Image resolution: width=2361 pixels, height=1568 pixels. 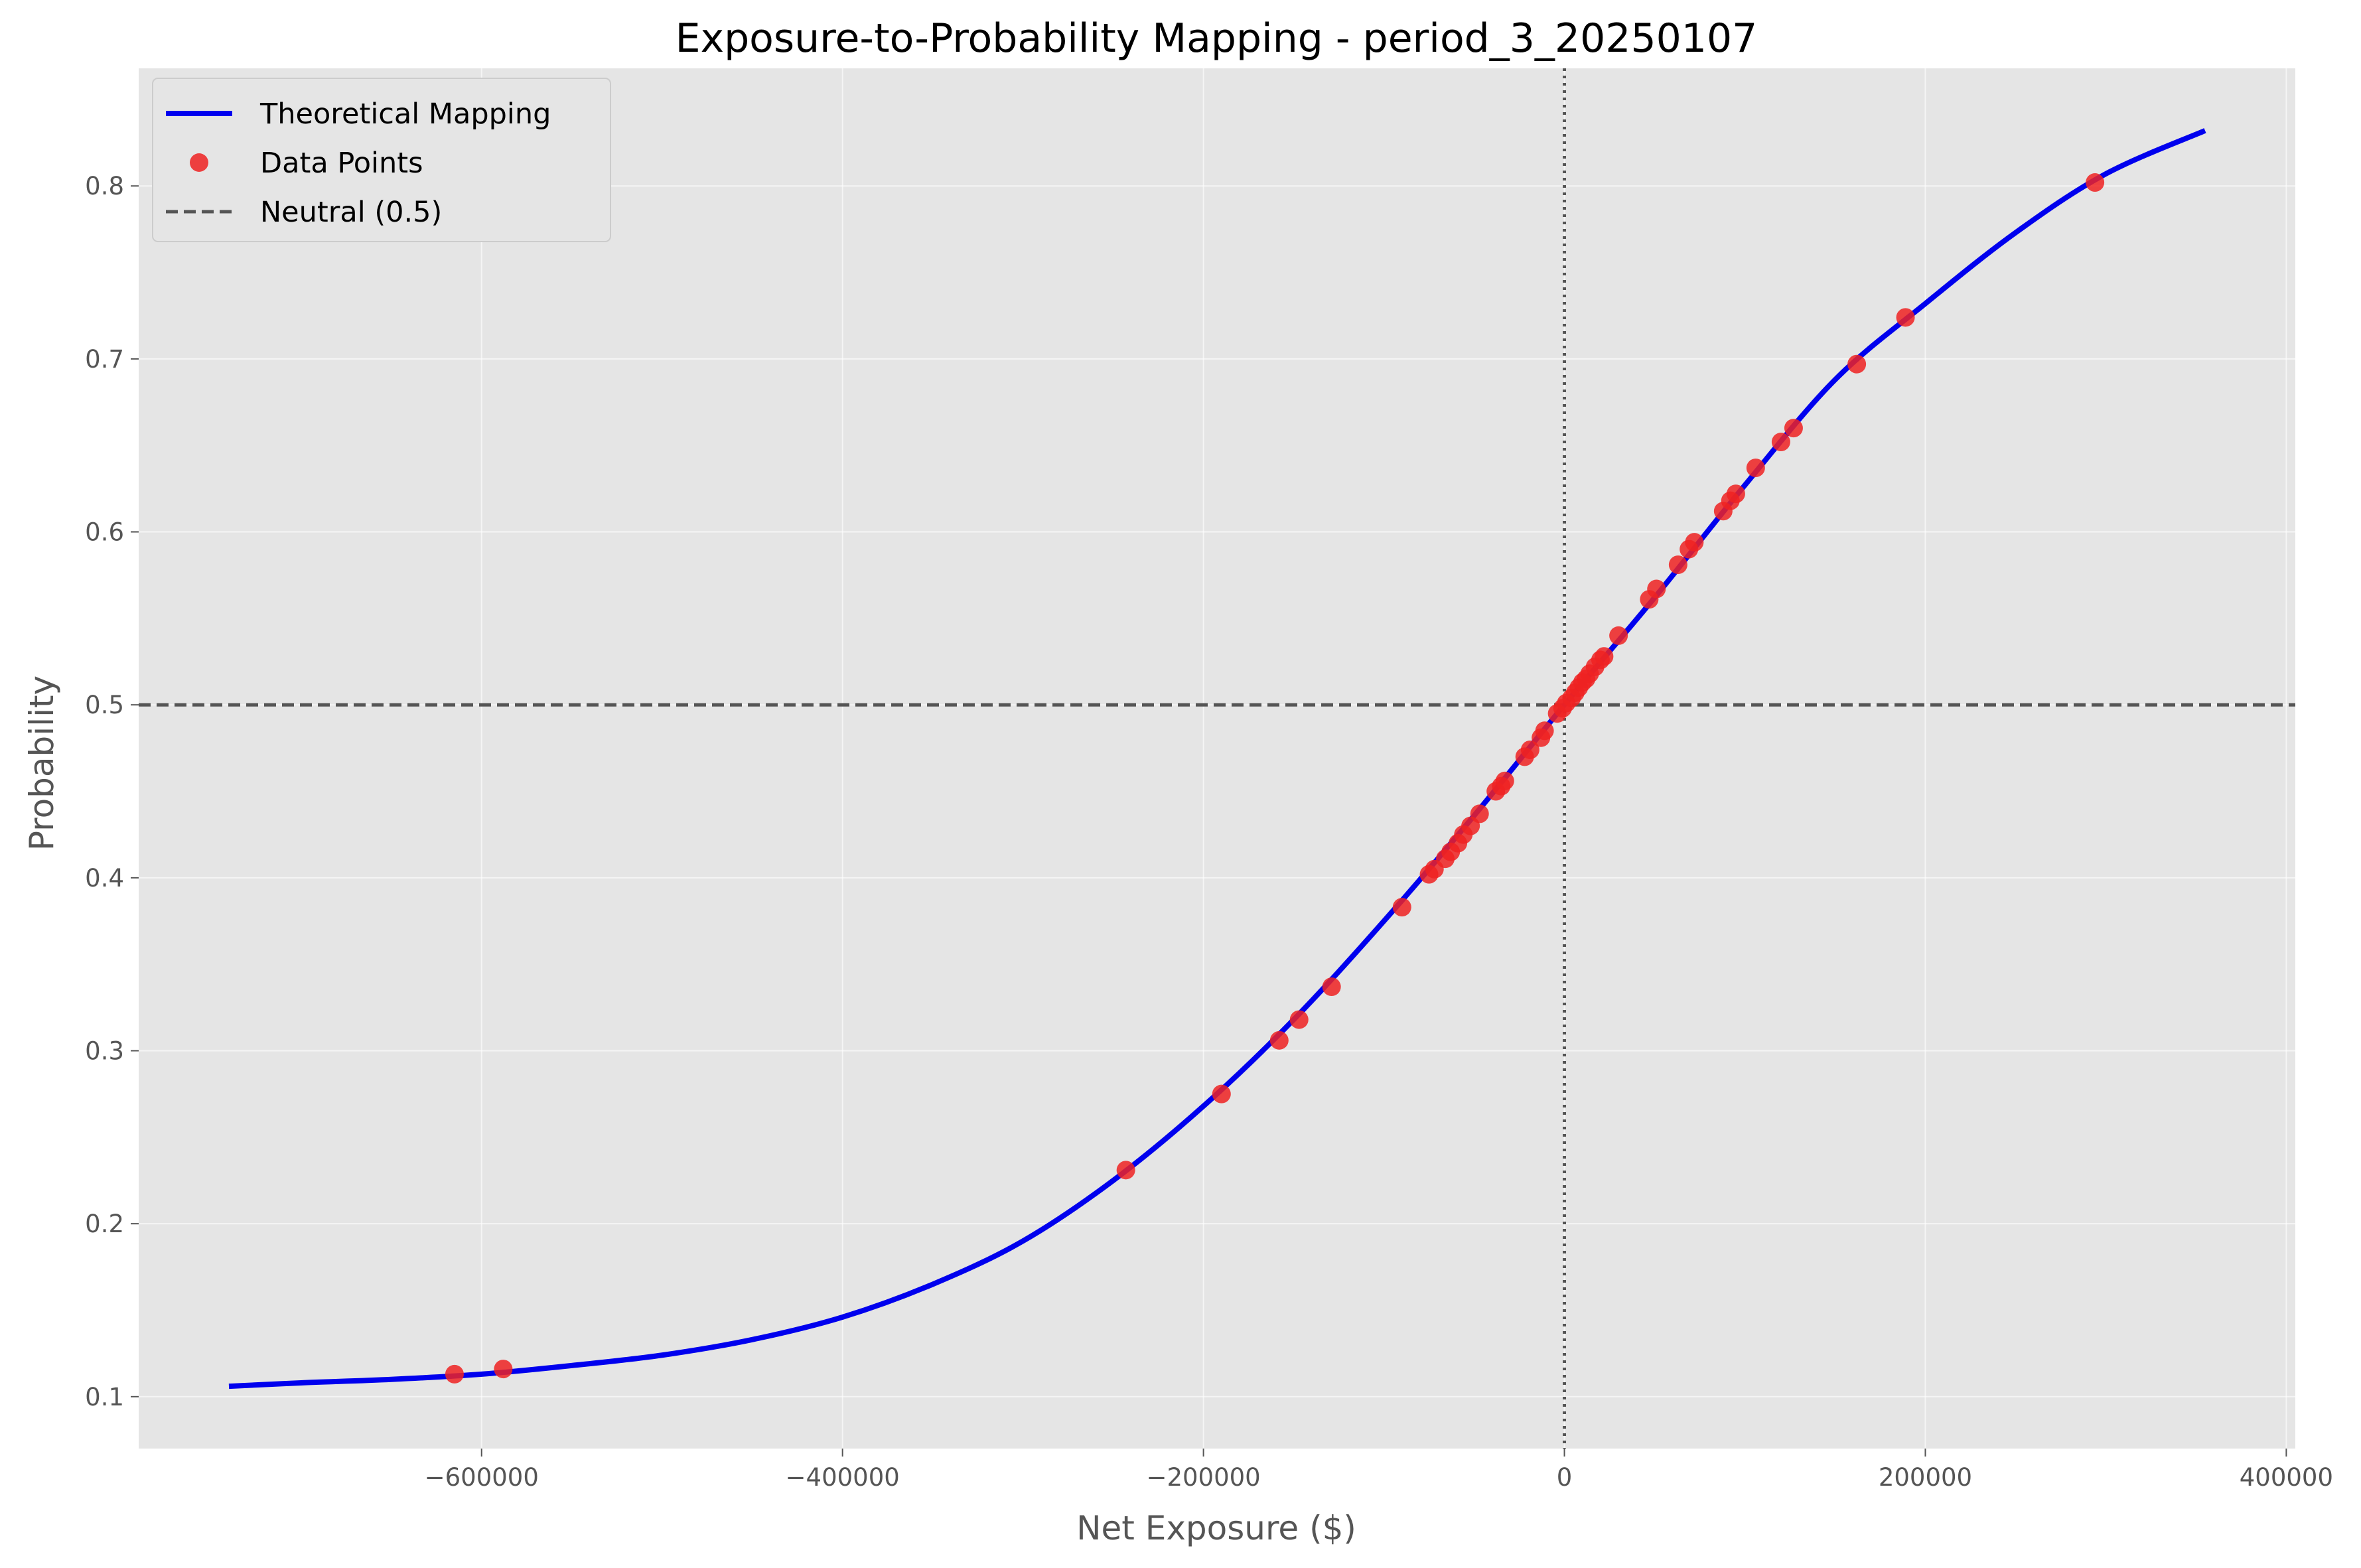 What do you see at coordinates (482, 1477) in the screenshot?
I see `x-tick-label: −600000` at bounding box center [482, 1477].